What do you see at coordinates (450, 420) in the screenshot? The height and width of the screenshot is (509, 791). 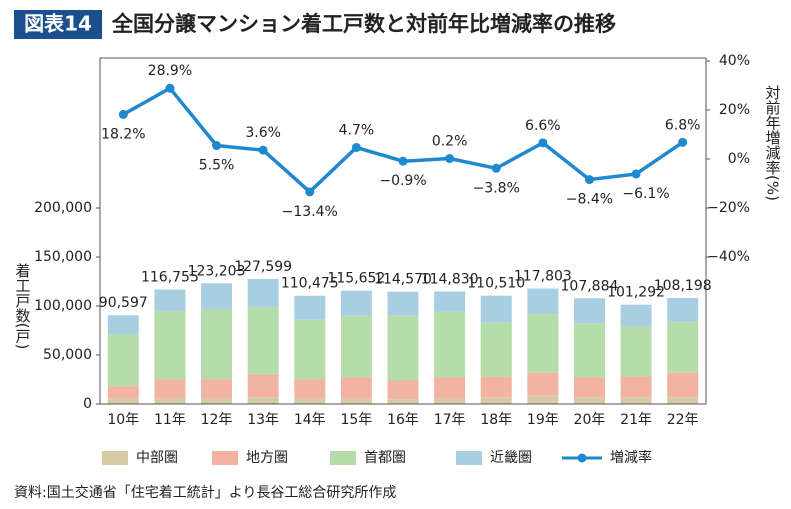 I see `x-tick-label: 17年` at bounding box center [450, 420].